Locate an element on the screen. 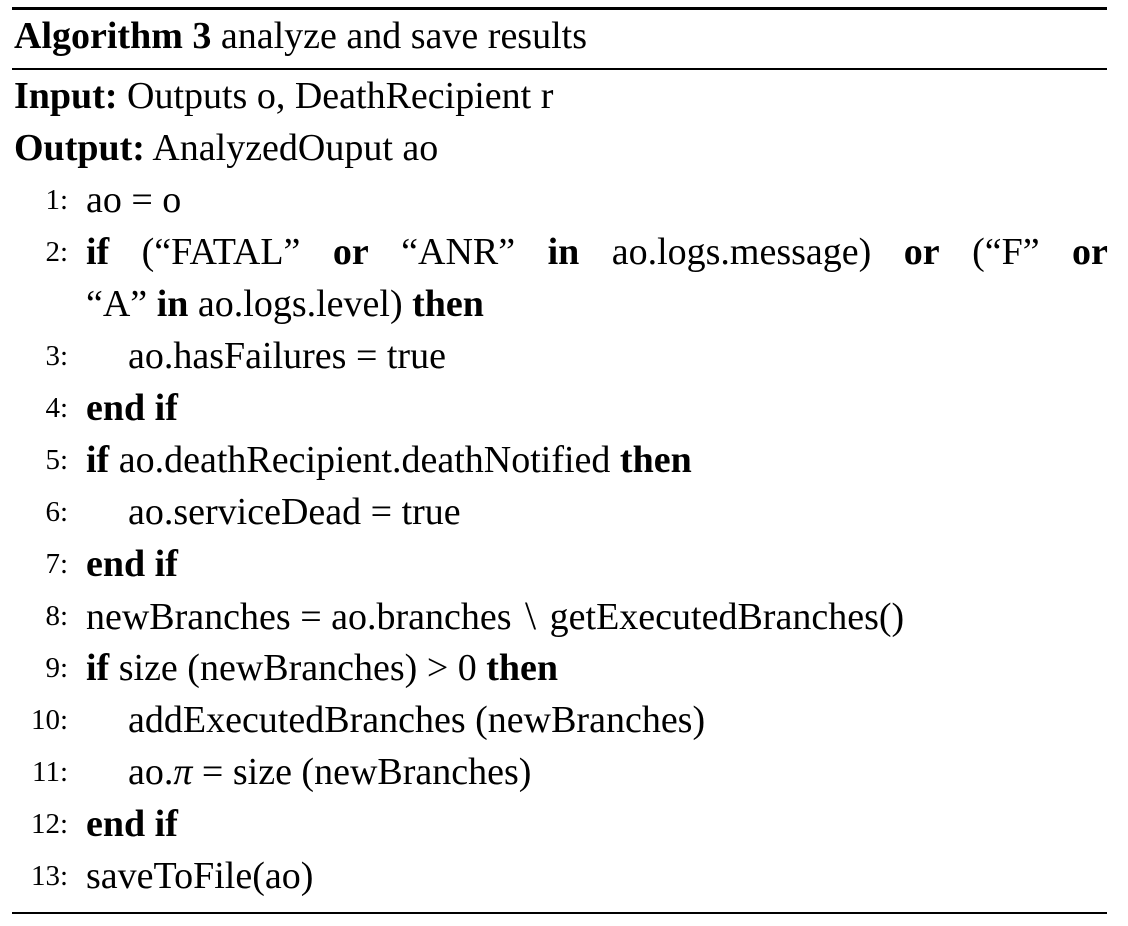 The height and width of the screenshot is (926, 1128). expression-left: size (newBranches) is located at coordinates (268, 668).